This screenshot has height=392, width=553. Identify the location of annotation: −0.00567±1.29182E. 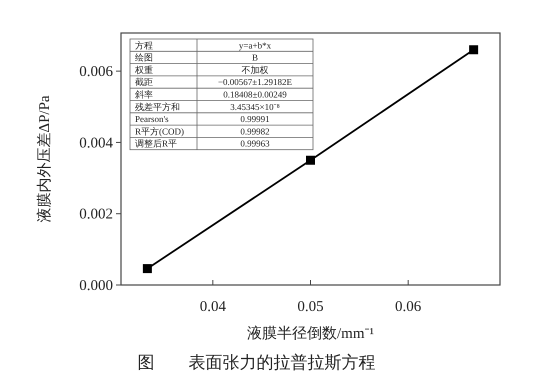
(255, 82).